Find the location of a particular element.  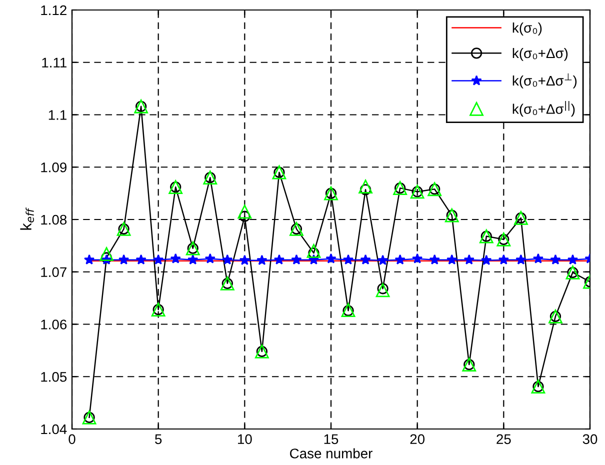

y-tick-label: 1.09 is located at coordinates (53, 167).